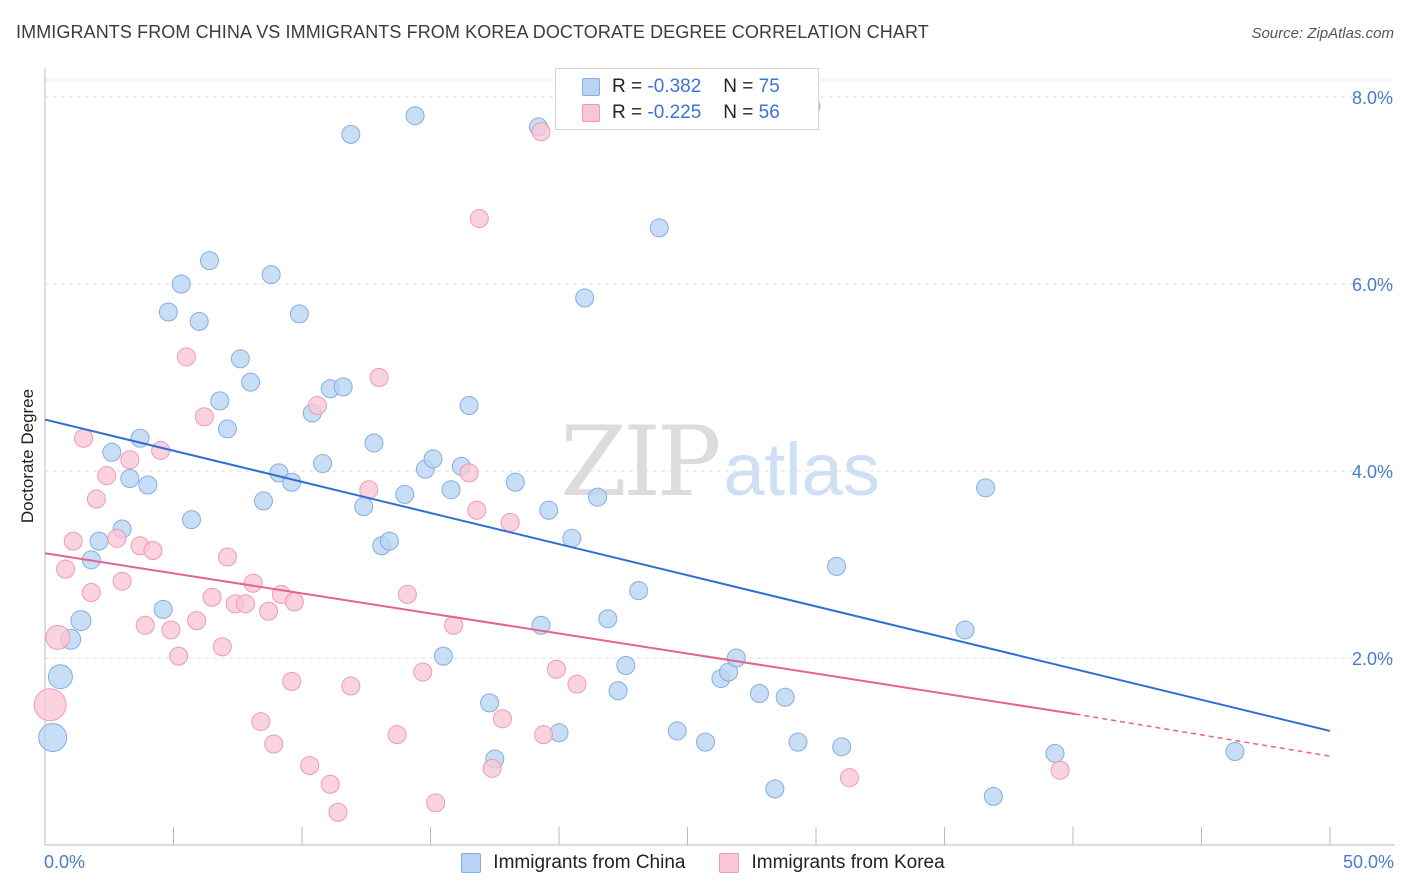 The width and height of the screenshot is (1406, 892). I want to click on china-swatch, so click(591, 87).